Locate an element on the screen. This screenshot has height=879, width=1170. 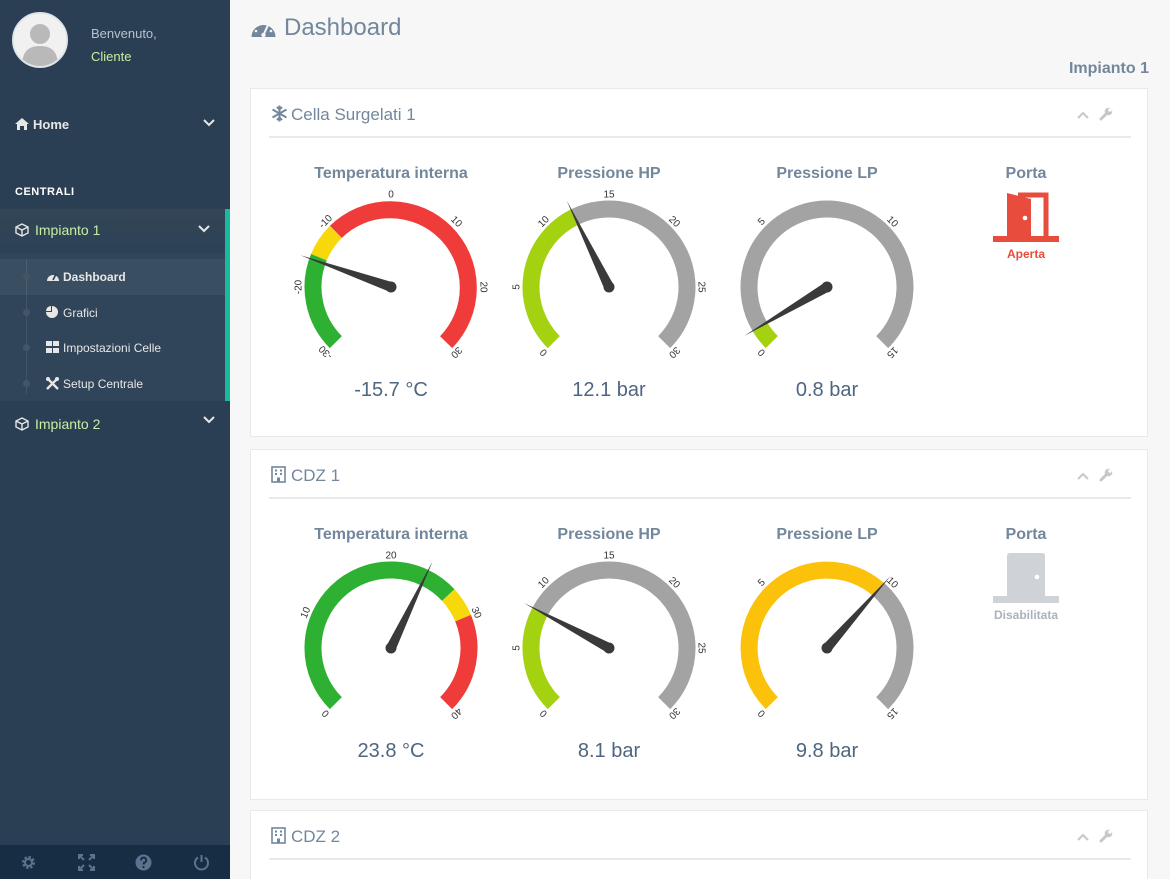
impianto-2-label: Impianto 2 is located at coordinates (68, 424).